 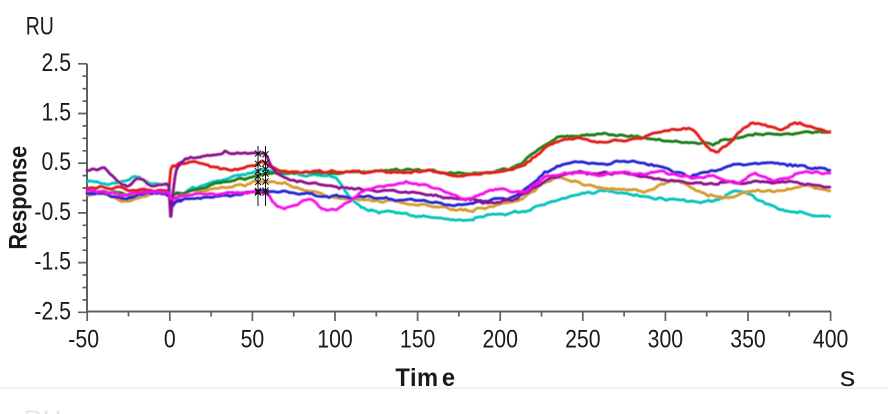 What do you see at coordinates (665, 339) in the screenshot?
I see `svg-text: 300` at bounding box center [665, 339].